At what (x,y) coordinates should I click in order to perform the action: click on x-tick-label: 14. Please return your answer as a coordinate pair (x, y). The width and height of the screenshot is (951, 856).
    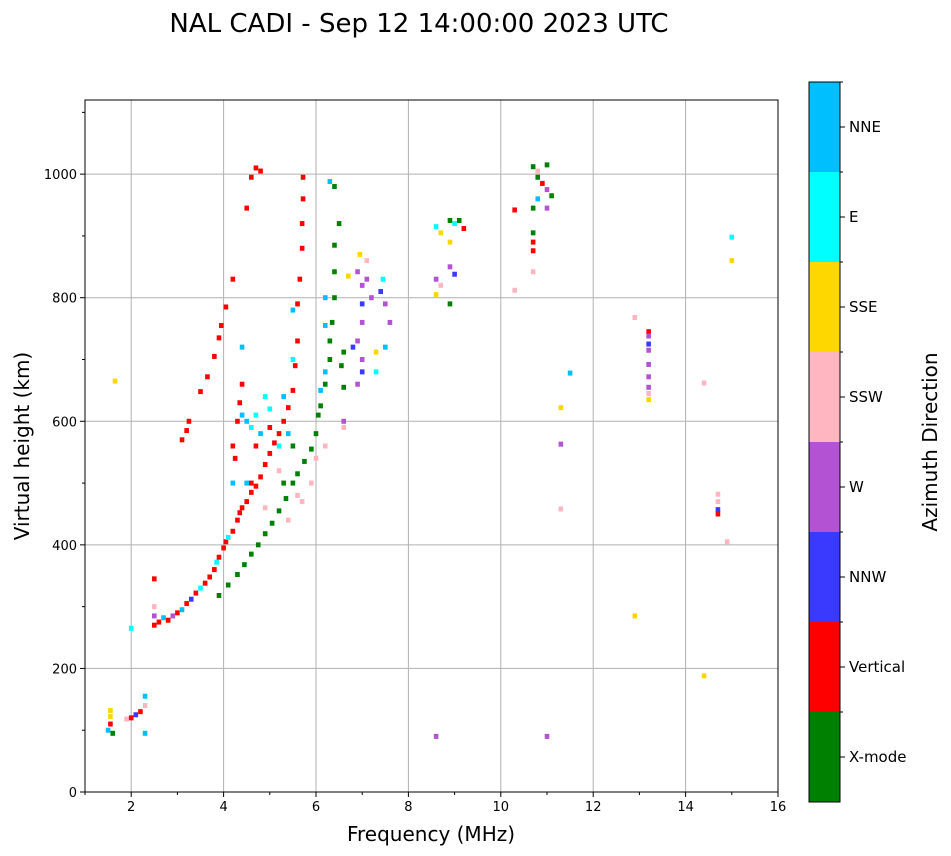
    Looking at the image, I should click on (685, 807).